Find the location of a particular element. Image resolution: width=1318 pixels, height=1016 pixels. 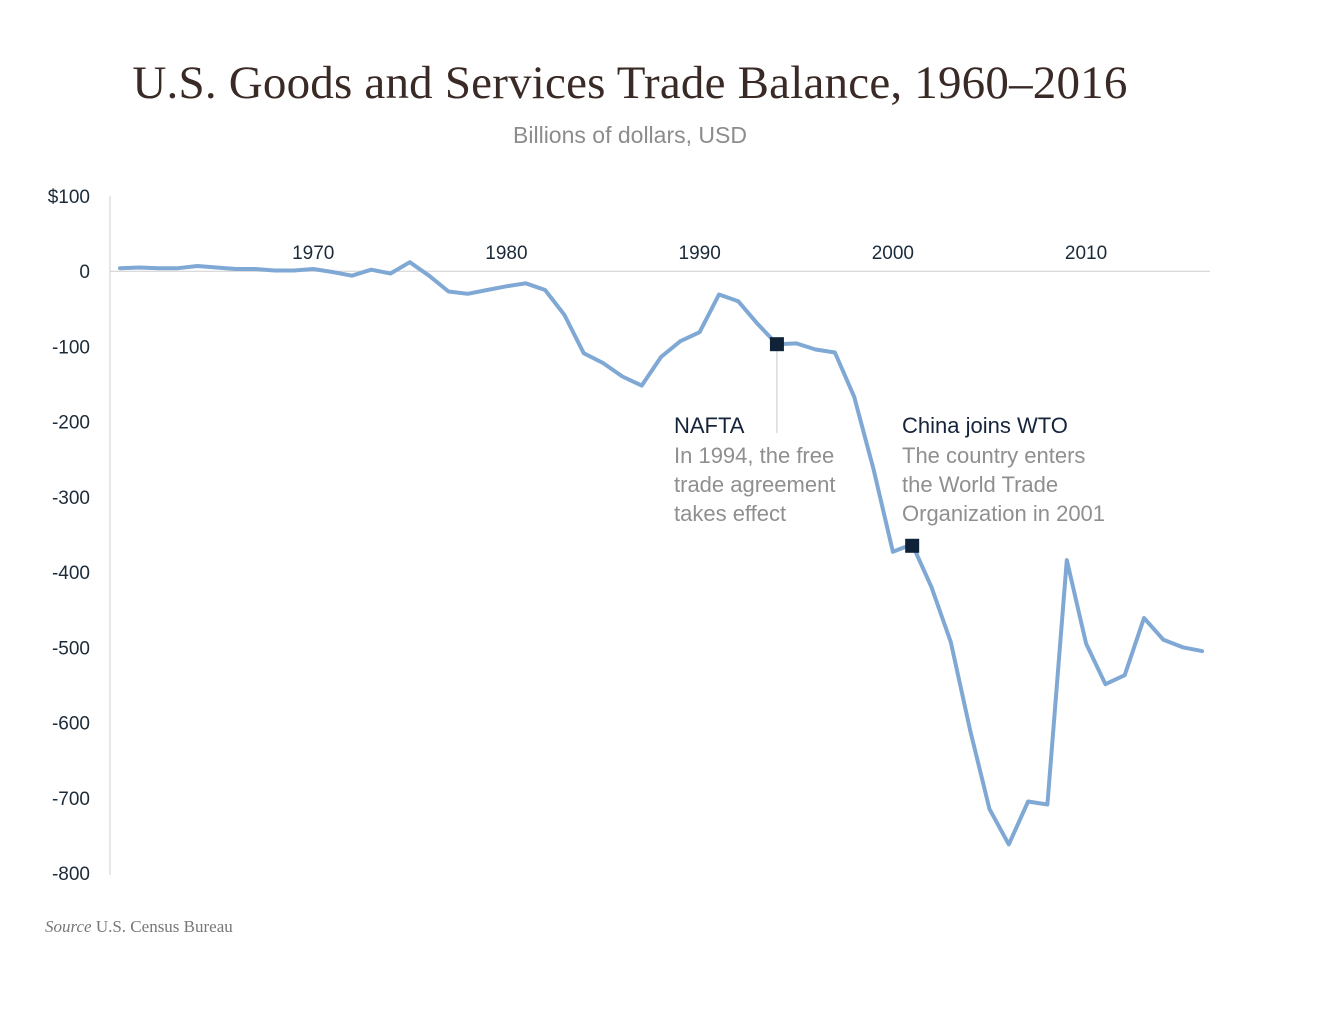

y-tick-label: -200 is located at coordinates (71, 423).